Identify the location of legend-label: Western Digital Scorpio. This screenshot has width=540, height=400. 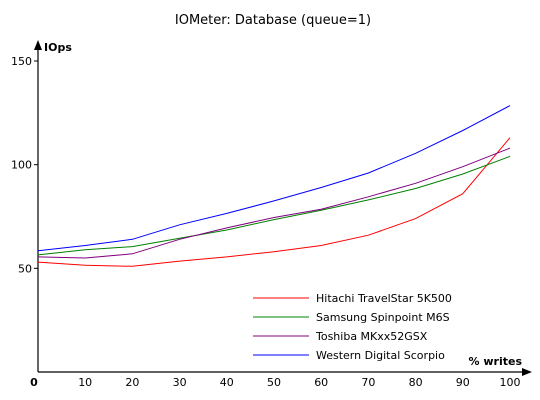
(380, 355).